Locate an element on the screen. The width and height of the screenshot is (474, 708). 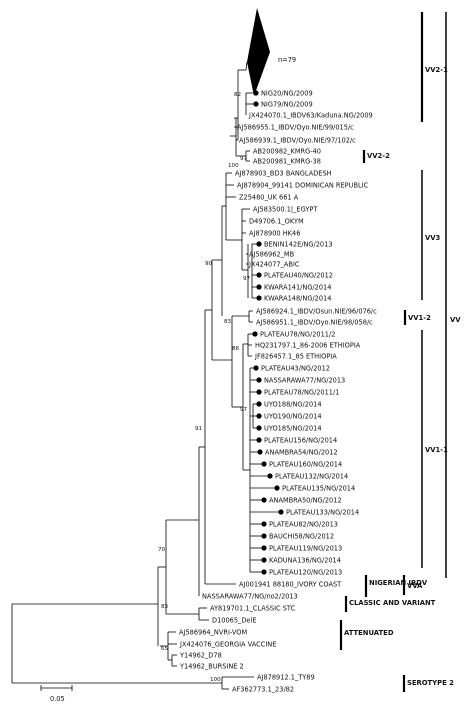
leaf-label: PLATEAU160/NG/2014 is located at coordinates (305, 464).